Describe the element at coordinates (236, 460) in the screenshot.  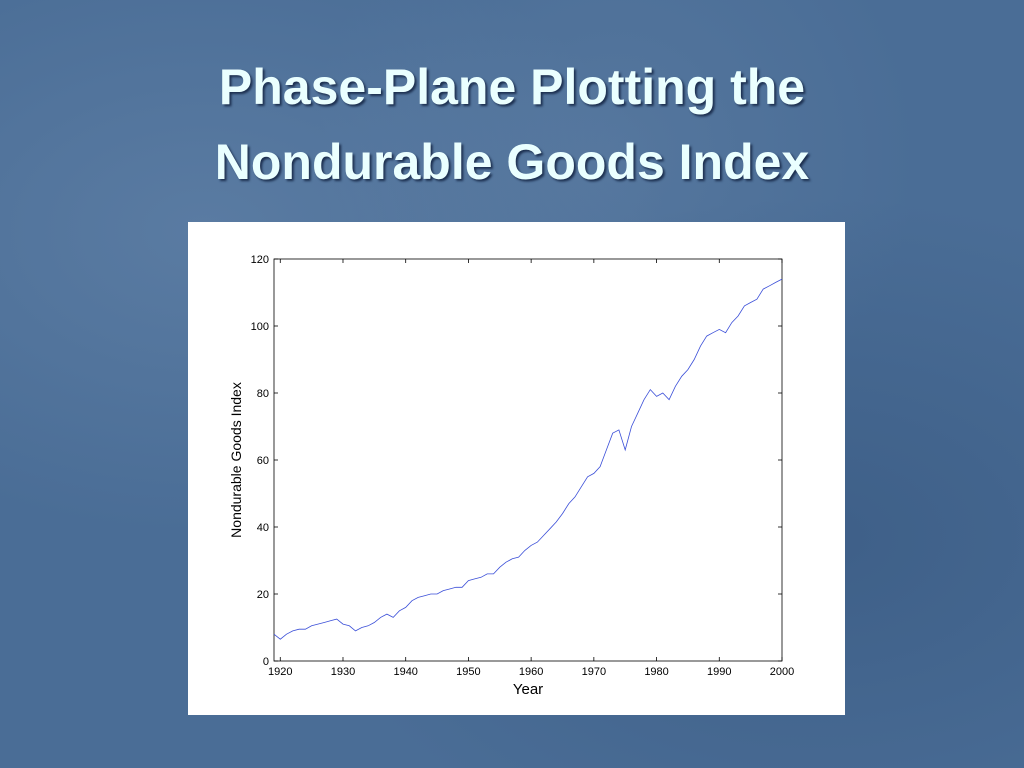
I see `y-axis-label: Nondurable Goods Index` at that location.